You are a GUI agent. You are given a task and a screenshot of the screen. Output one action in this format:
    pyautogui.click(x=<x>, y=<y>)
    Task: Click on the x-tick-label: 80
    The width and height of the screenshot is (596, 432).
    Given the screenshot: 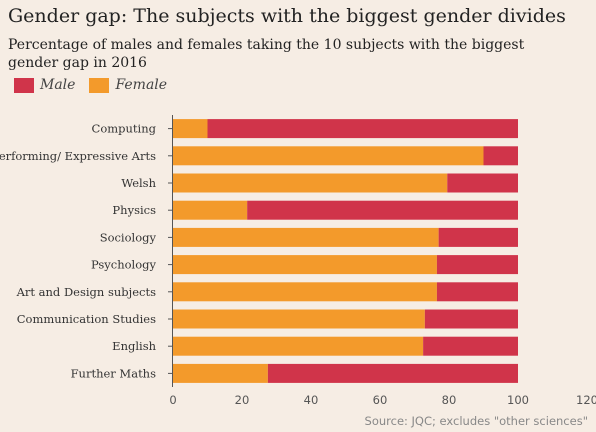 What is the action you would take?
    pyautogui.click(x=449, y=400)
    